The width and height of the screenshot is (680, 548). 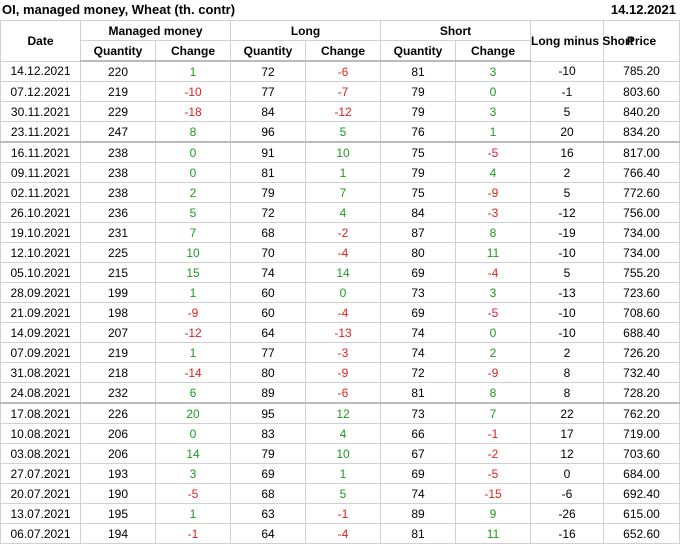 I want to click on subheader: Change, so click(x=493, y=51).